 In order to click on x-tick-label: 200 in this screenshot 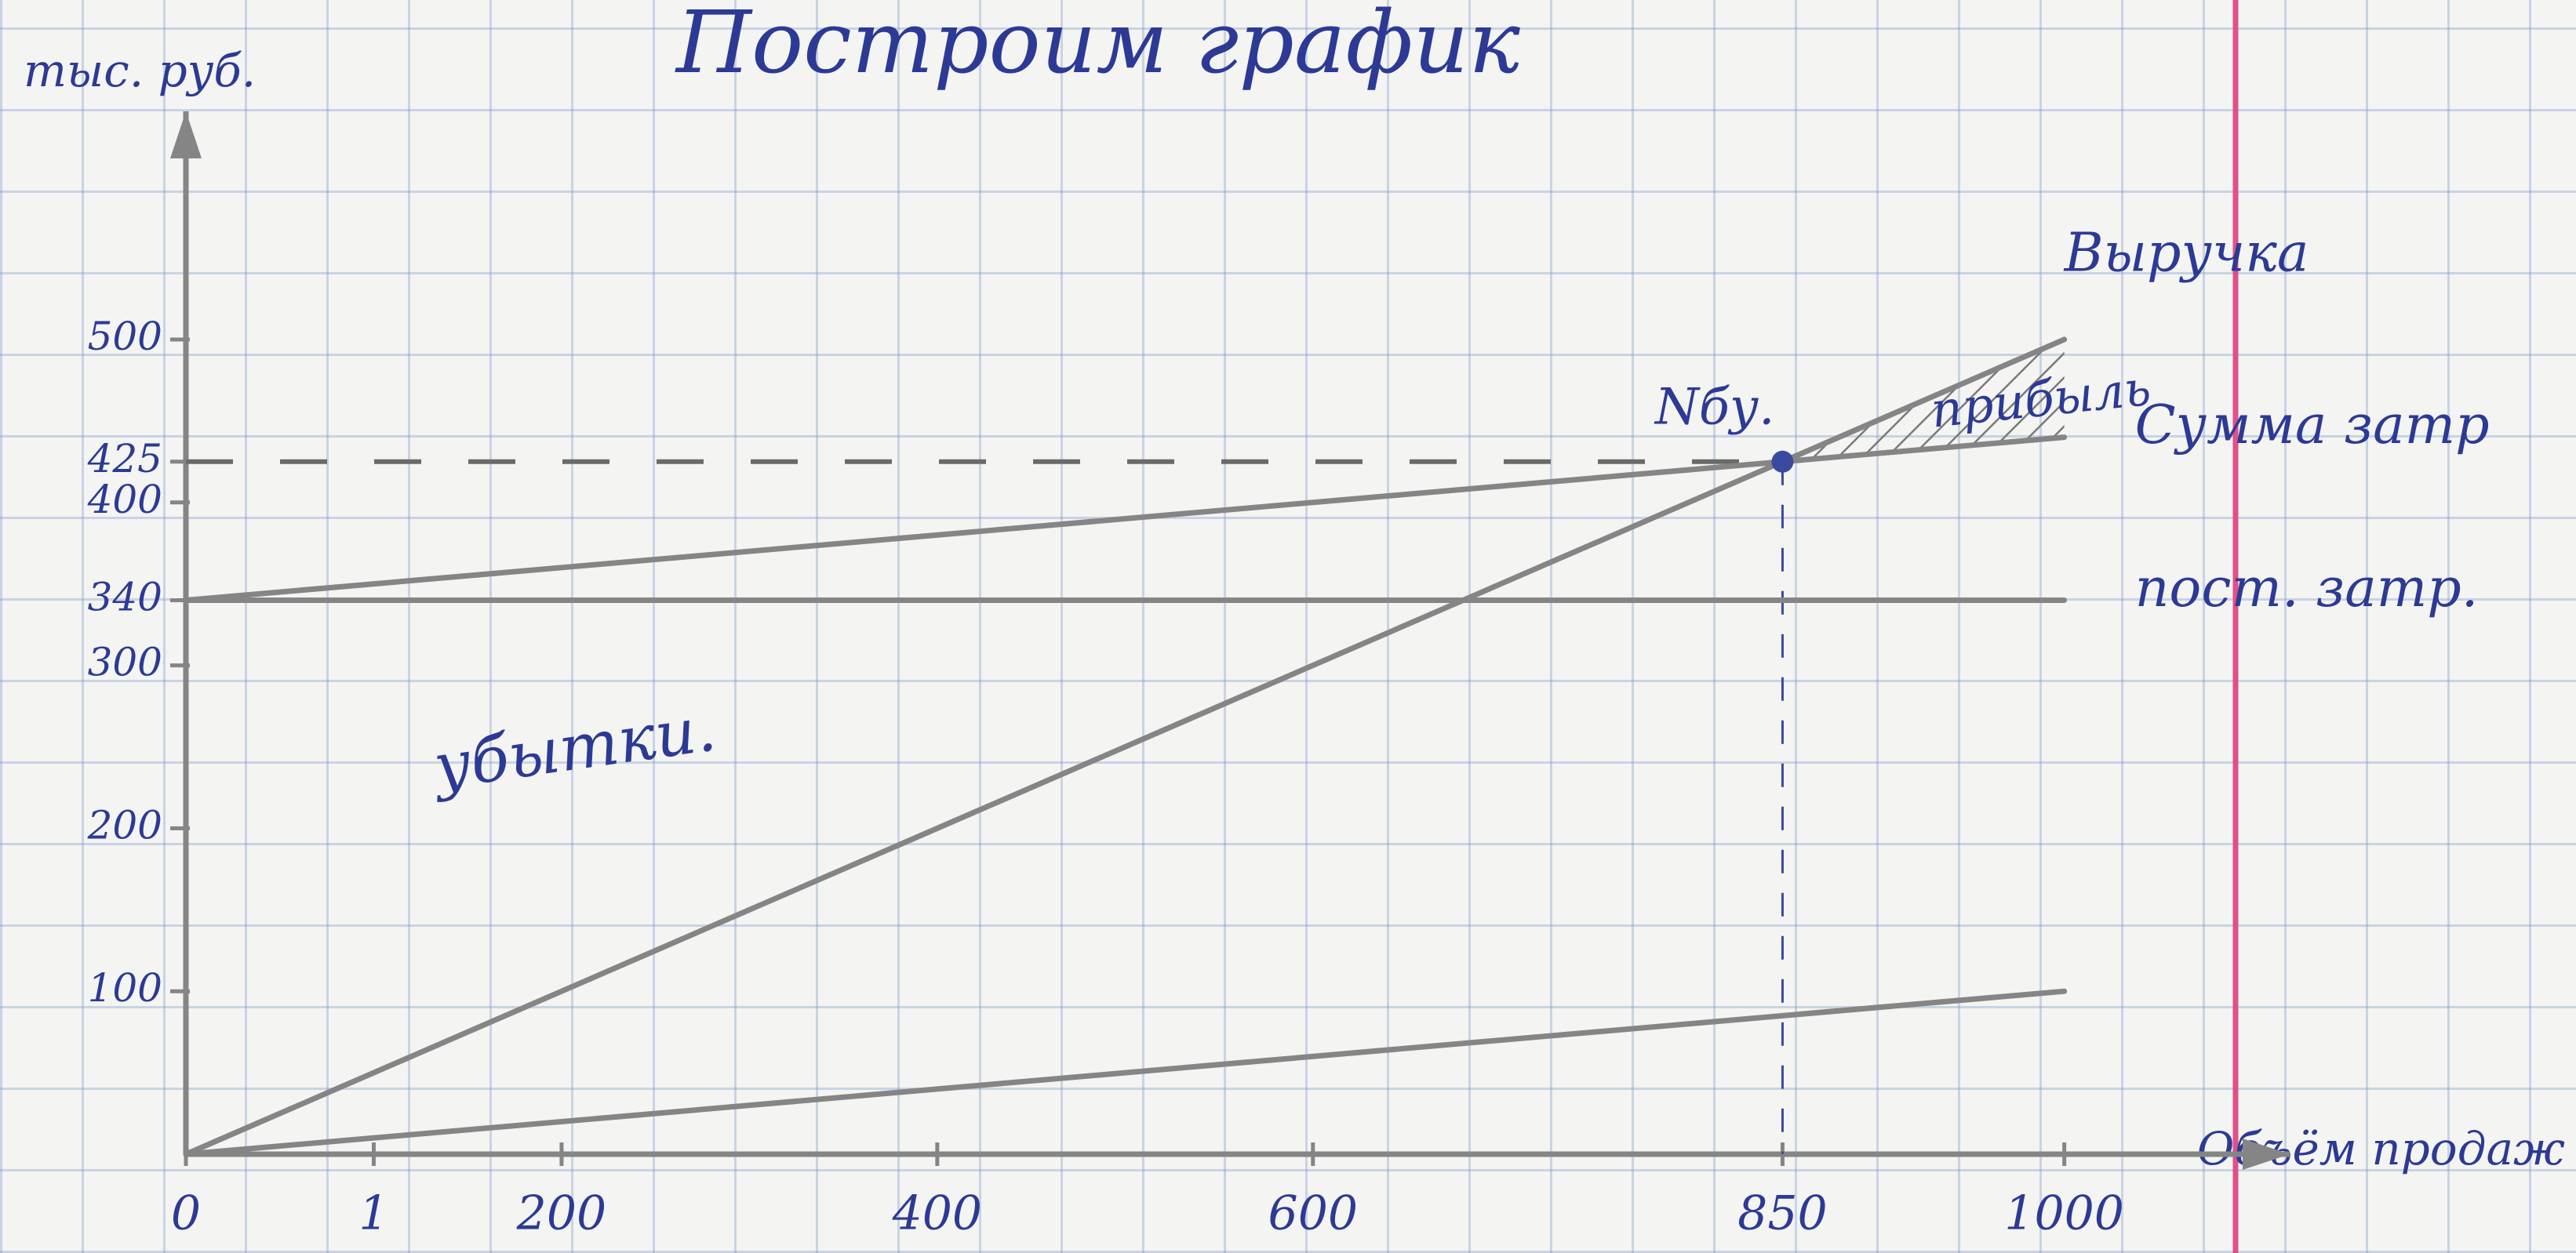, I will do `click(561, 1213)`.